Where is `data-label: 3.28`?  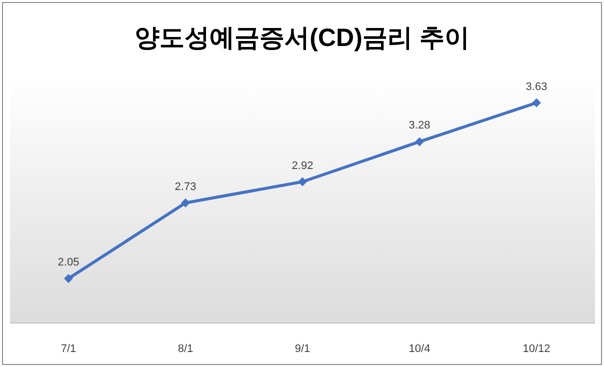
data-label: 3.28 is located at coordinates (419, 126).